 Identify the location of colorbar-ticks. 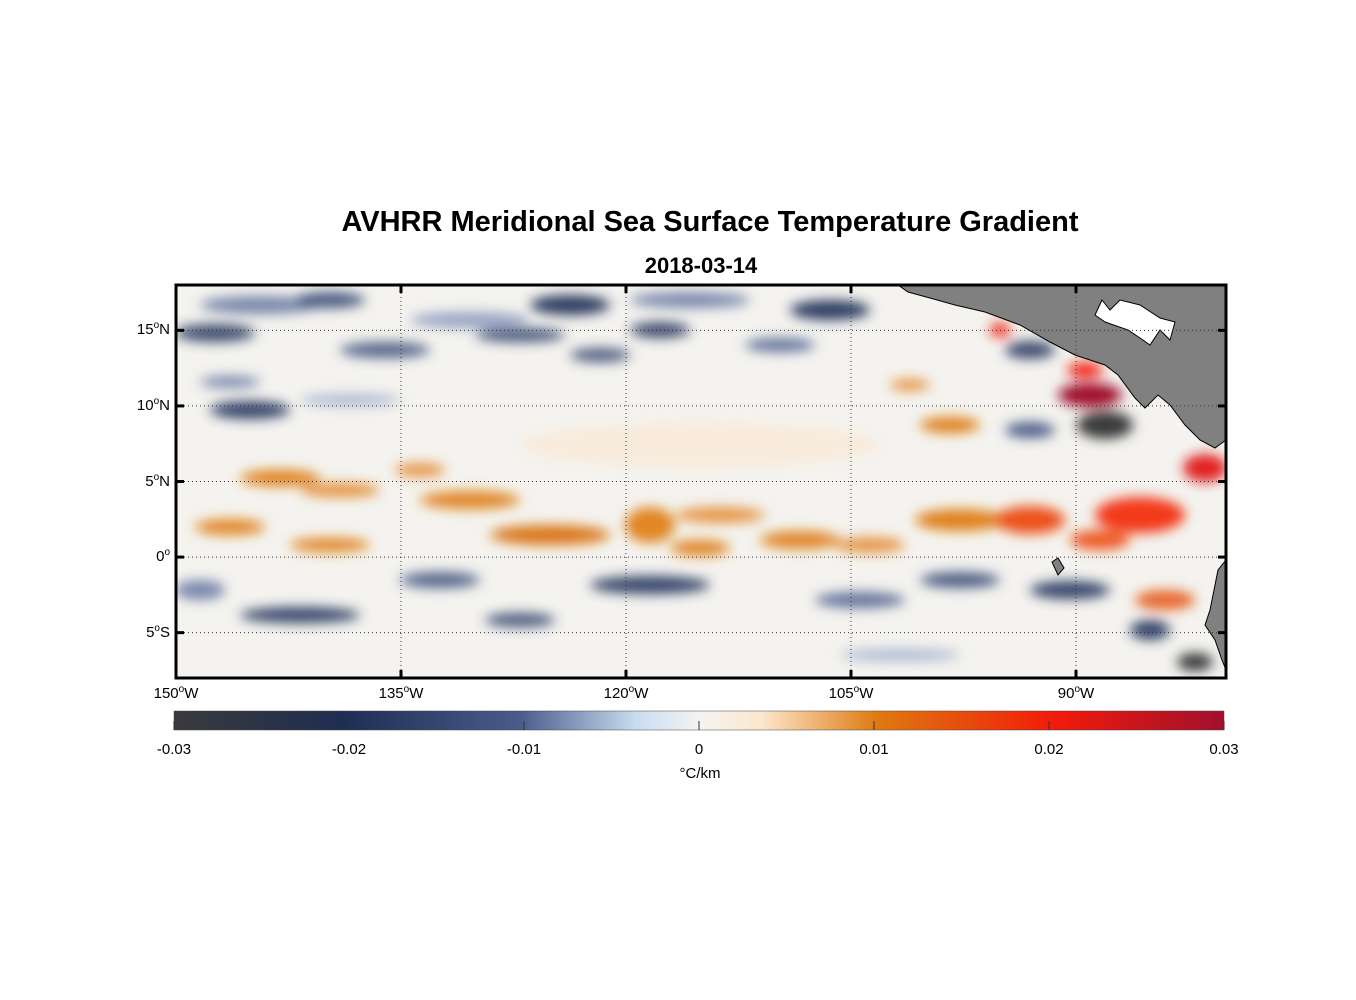
(699, 725).